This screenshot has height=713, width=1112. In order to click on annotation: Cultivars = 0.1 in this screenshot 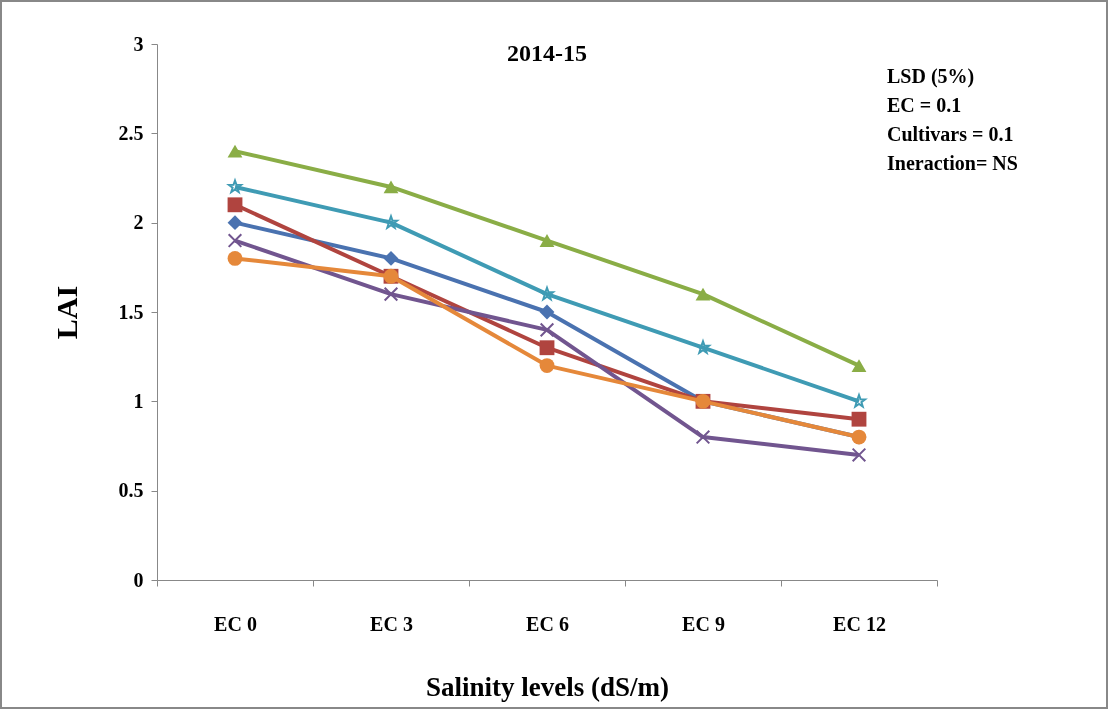, I will do `click(950, 134)`.